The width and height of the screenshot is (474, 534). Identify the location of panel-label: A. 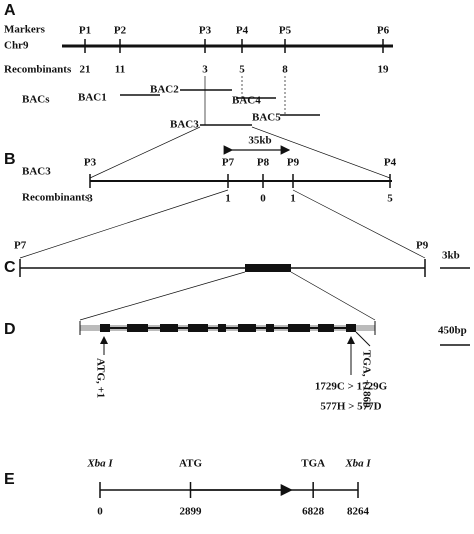
(10, 10).